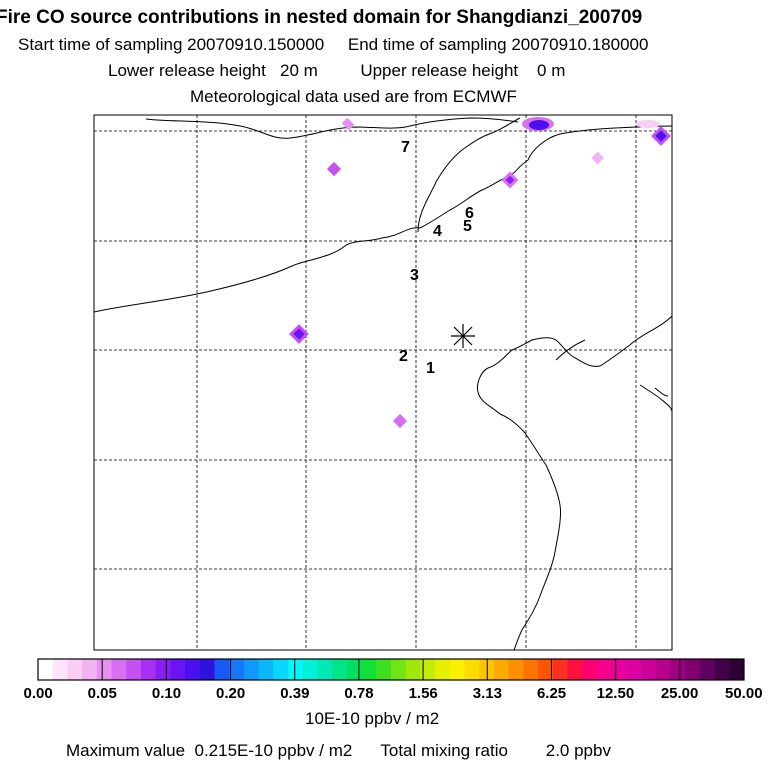 The height and width of the screenshot is (768, 768). I want to click on trajectory-point: 6, so click(469, 213).